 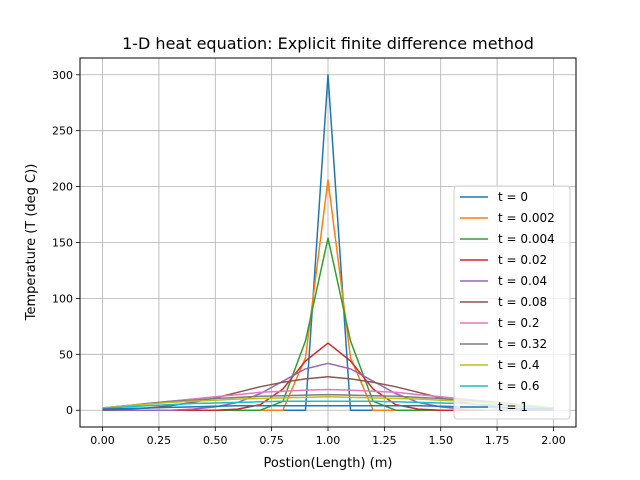 I want to click on x-tick-label: 1.75, so click(x=497, y=440).